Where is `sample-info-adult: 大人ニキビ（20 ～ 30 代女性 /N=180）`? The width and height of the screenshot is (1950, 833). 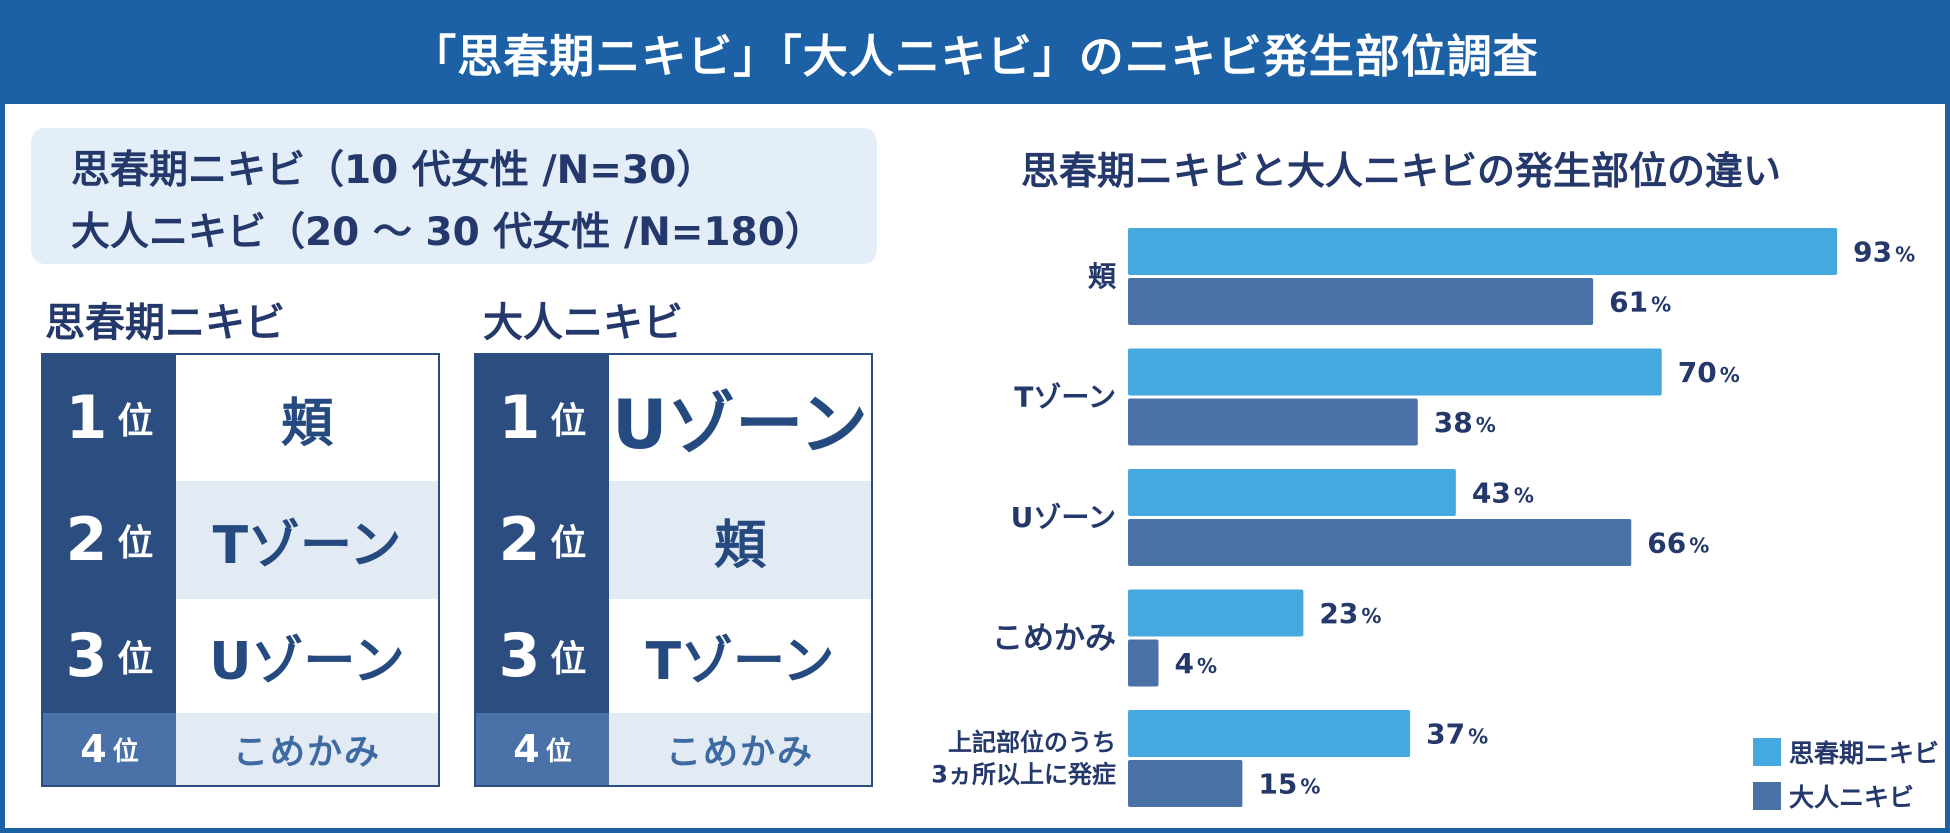 sample-info-adult: 大人ニキビ（20 ～ 30 代女性 /N=180） is located at coordinates (447, 232).